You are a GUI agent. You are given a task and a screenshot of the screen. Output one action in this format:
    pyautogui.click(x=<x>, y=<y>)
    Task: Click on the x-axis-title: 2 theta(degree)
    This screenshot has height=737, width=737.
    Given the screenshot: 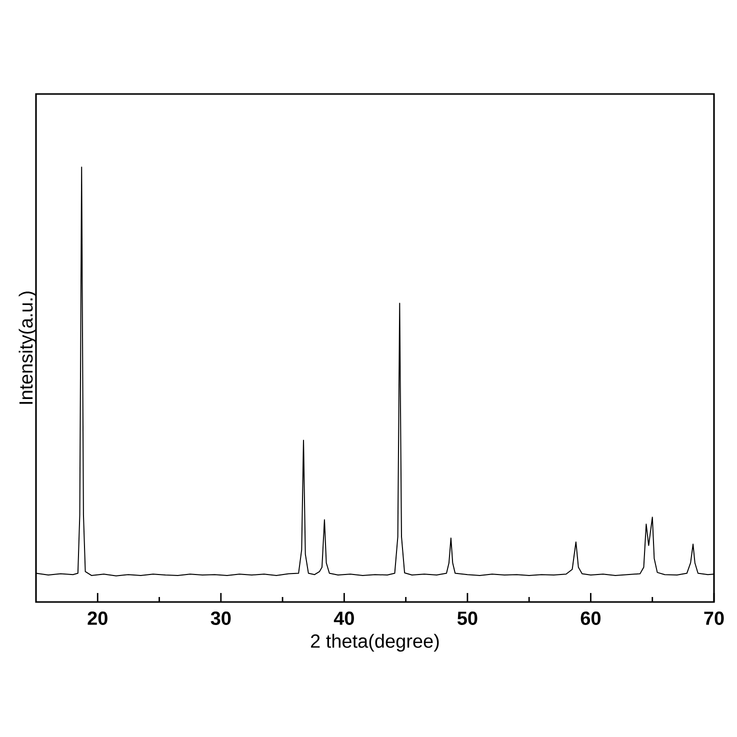 What is the action you would take?
    pyautogui.click(x=375, y=643)
    